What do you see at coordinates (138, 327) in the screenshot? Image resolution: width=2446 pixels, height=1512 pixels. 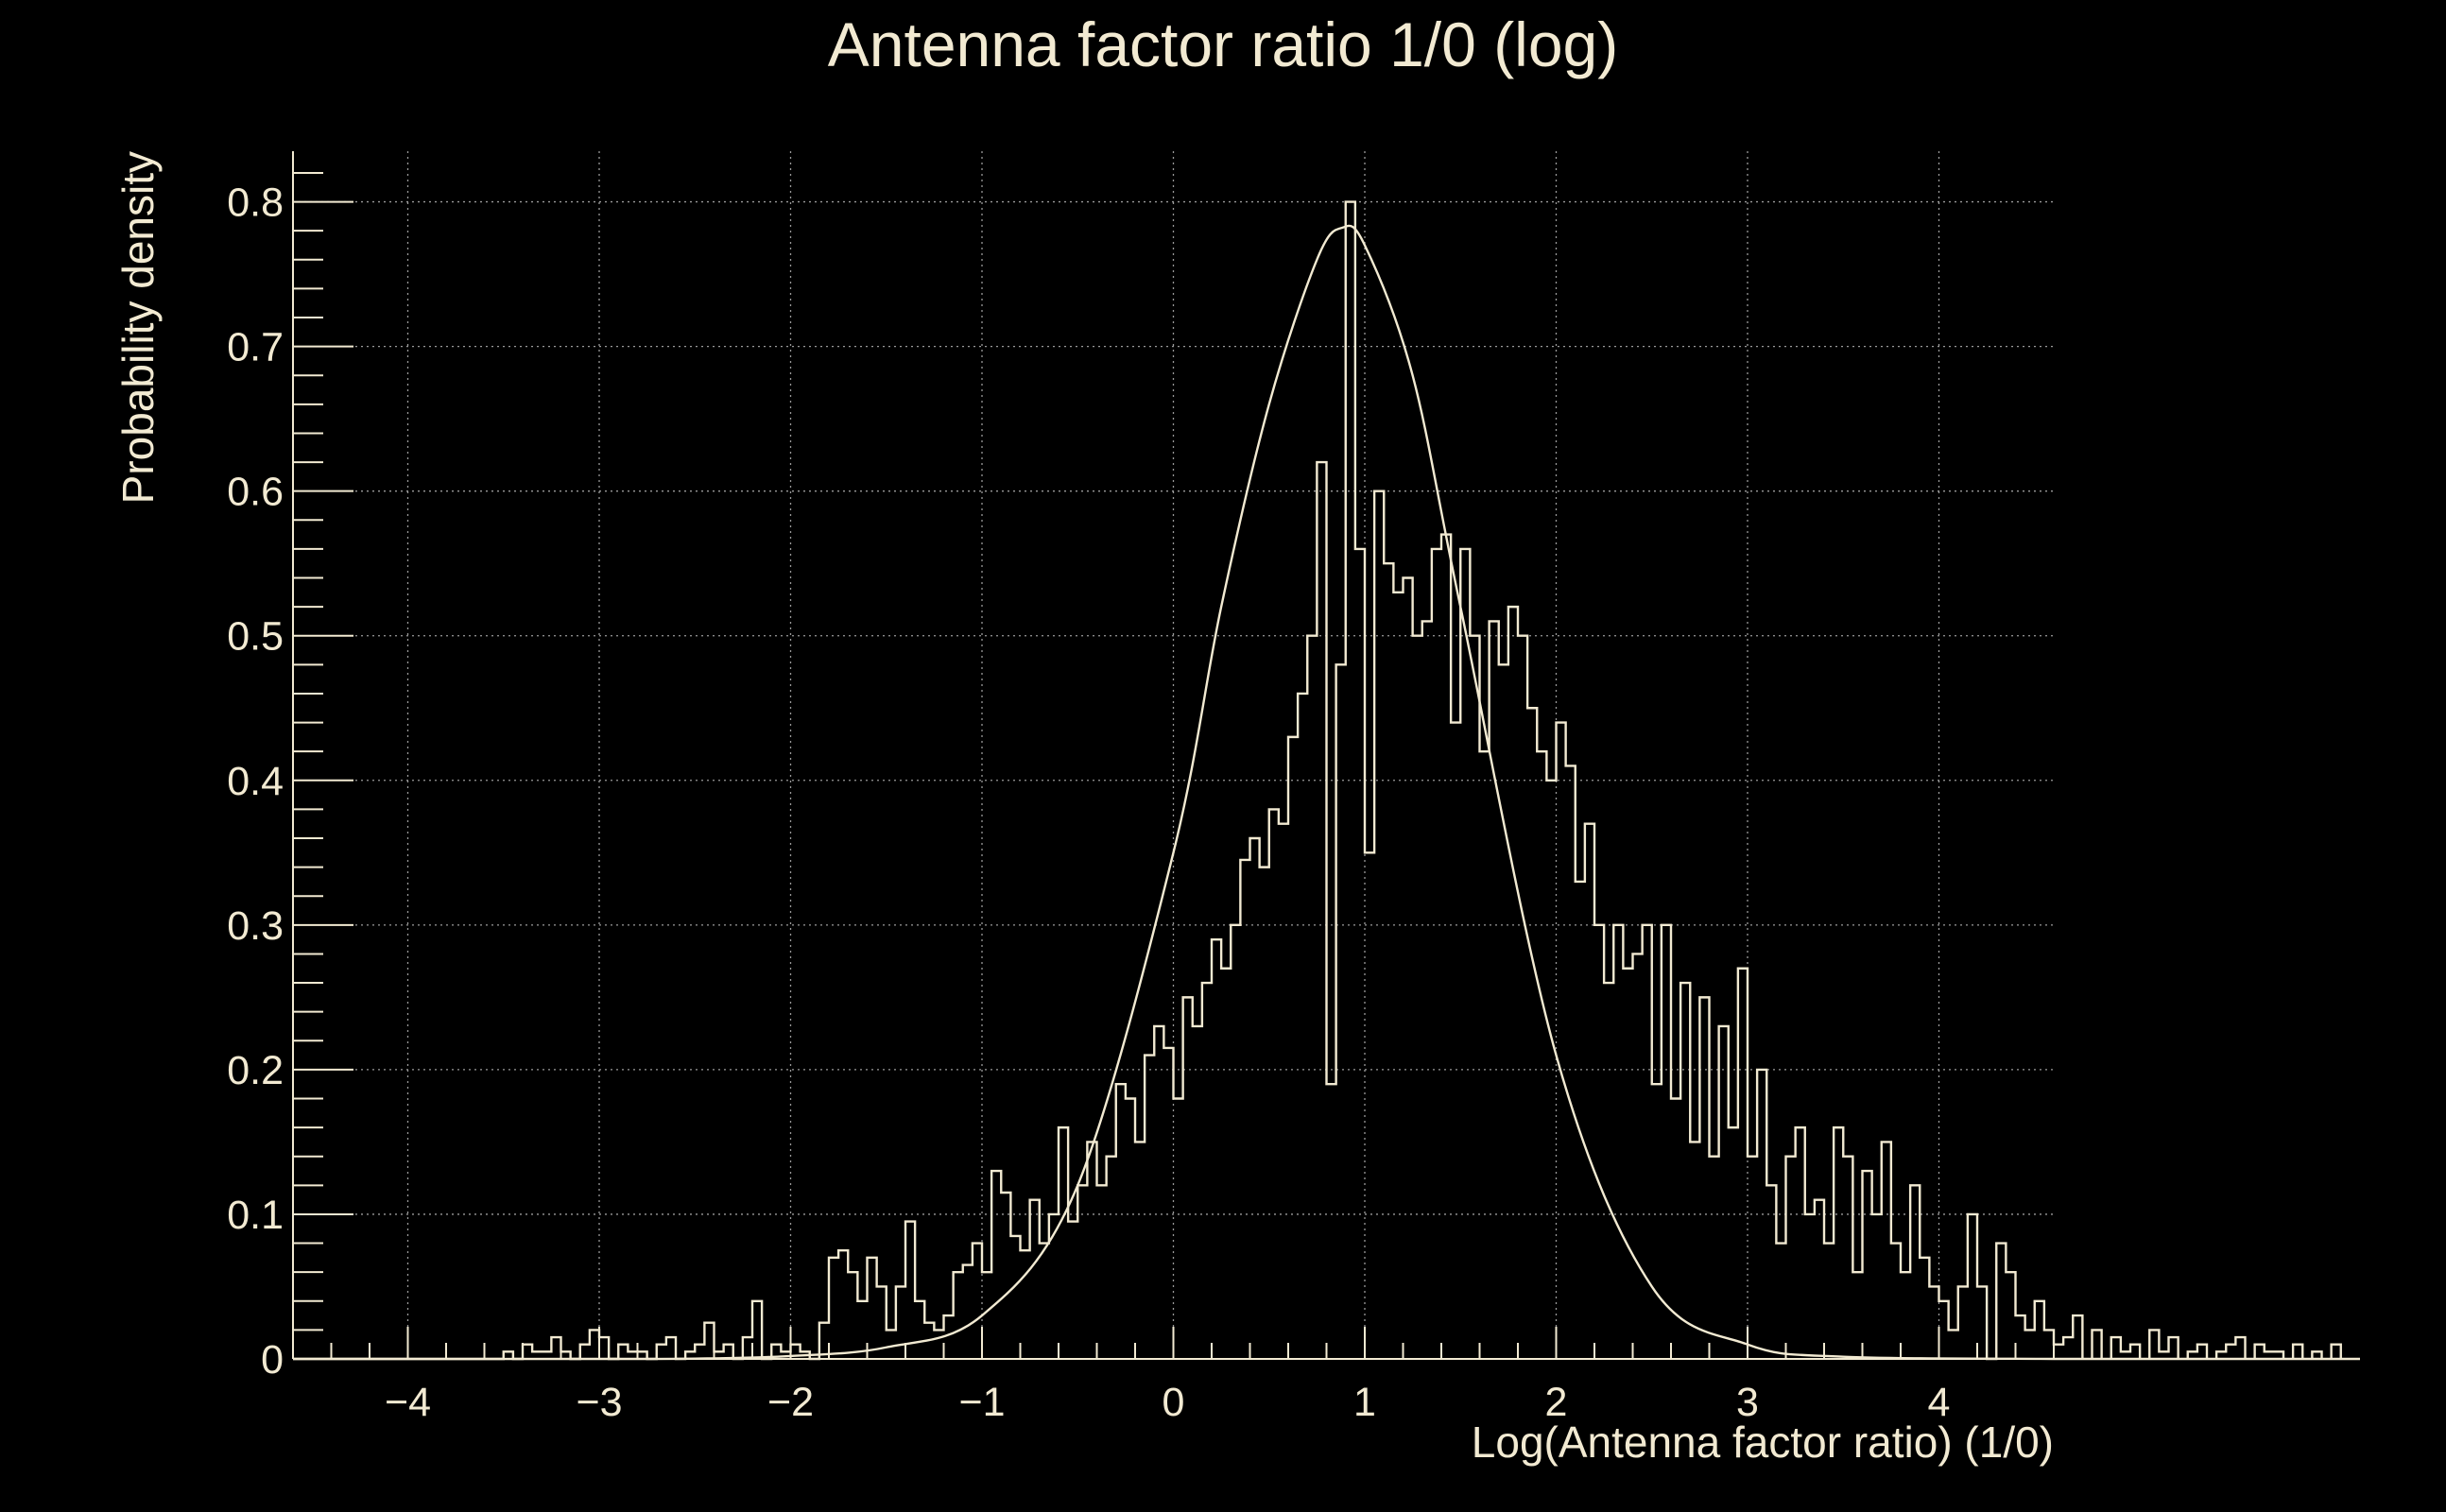 I see `y-axis-title: Probability density` at bounding box center [138, 327].